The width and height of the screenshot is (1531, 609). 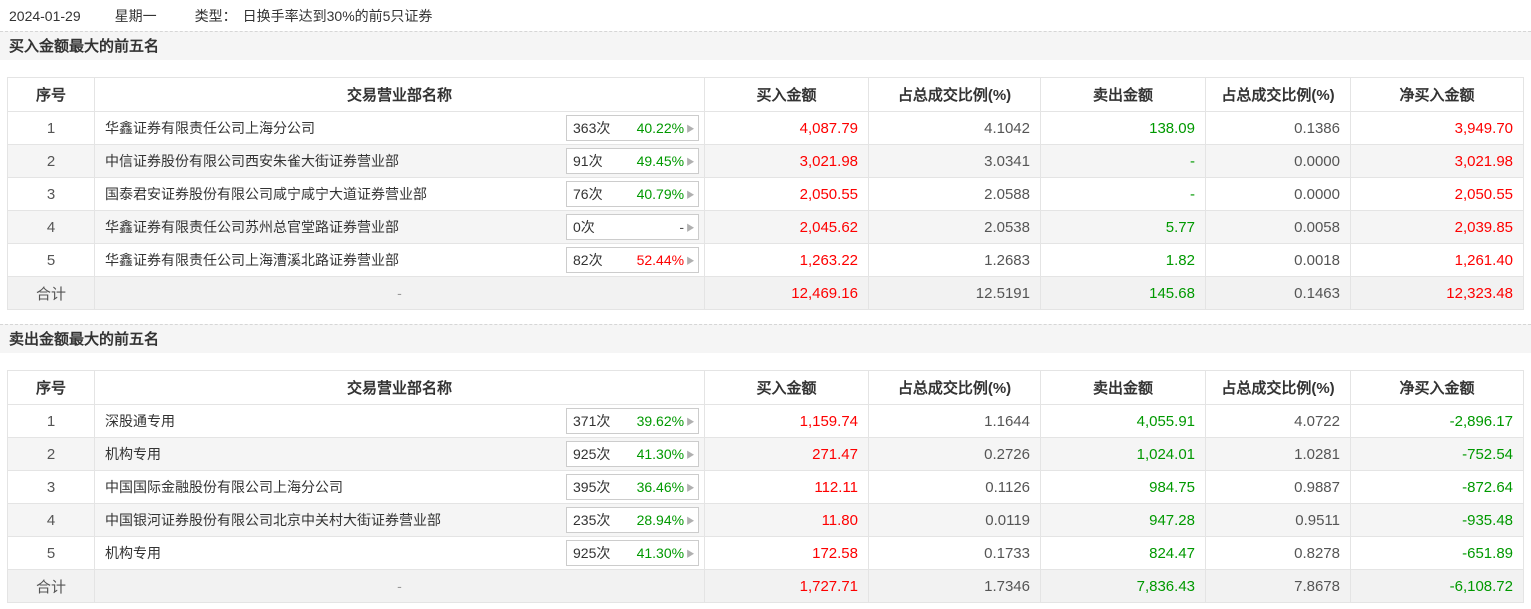 What do you see at coordinates (786, 293) in the screenshot?
I see `buy-amount-cell: 12,469.16` at bounding box center [786, 293].